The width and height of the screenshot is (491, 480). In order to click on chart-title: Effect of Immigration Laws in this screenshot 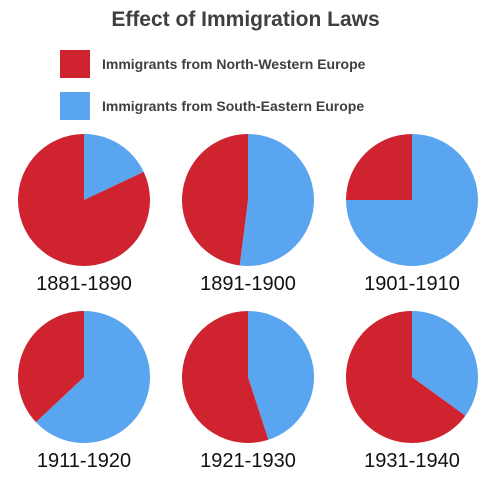, I will do `click(245, 19)`.